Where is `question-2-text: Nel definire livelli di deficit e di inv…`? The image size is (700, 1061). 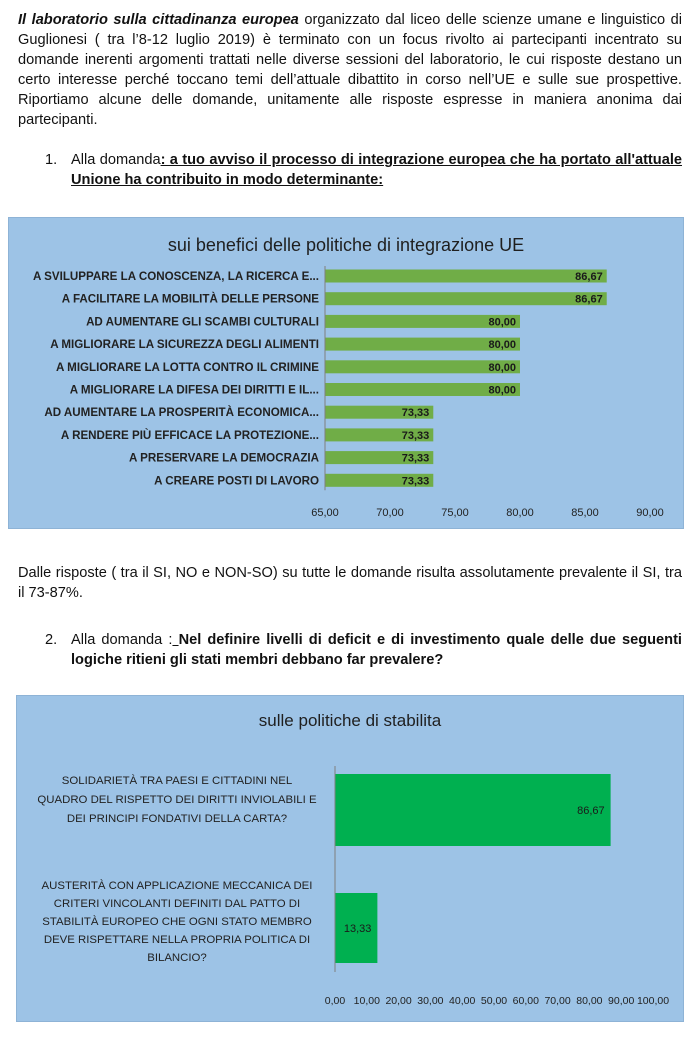
question-2-text: Nel definire livelli di deficit e di inv… is located at coordinates (376, 650).